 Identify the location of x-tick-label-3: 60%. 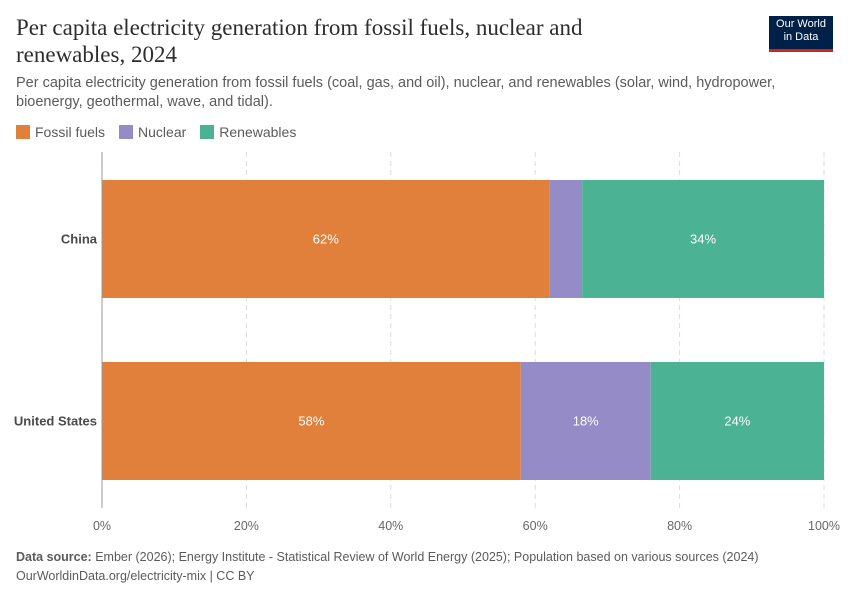
(535, 526).